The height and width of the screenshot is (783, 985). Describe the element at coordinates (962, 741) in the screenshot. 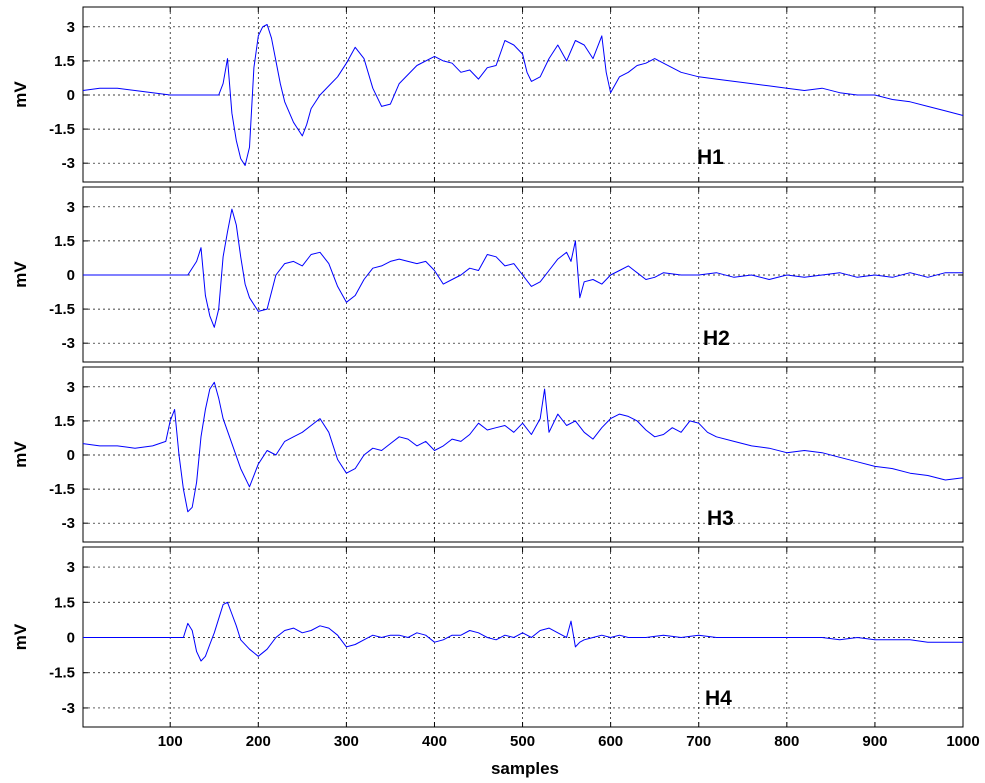

I see `x-tick-label: 1000` at that location.